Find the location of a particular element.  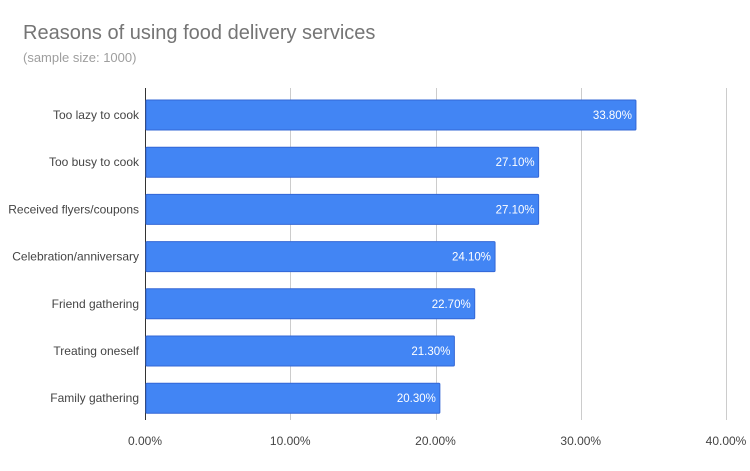

x-tick-label: 40.00% is located at coordinates (726, 441).